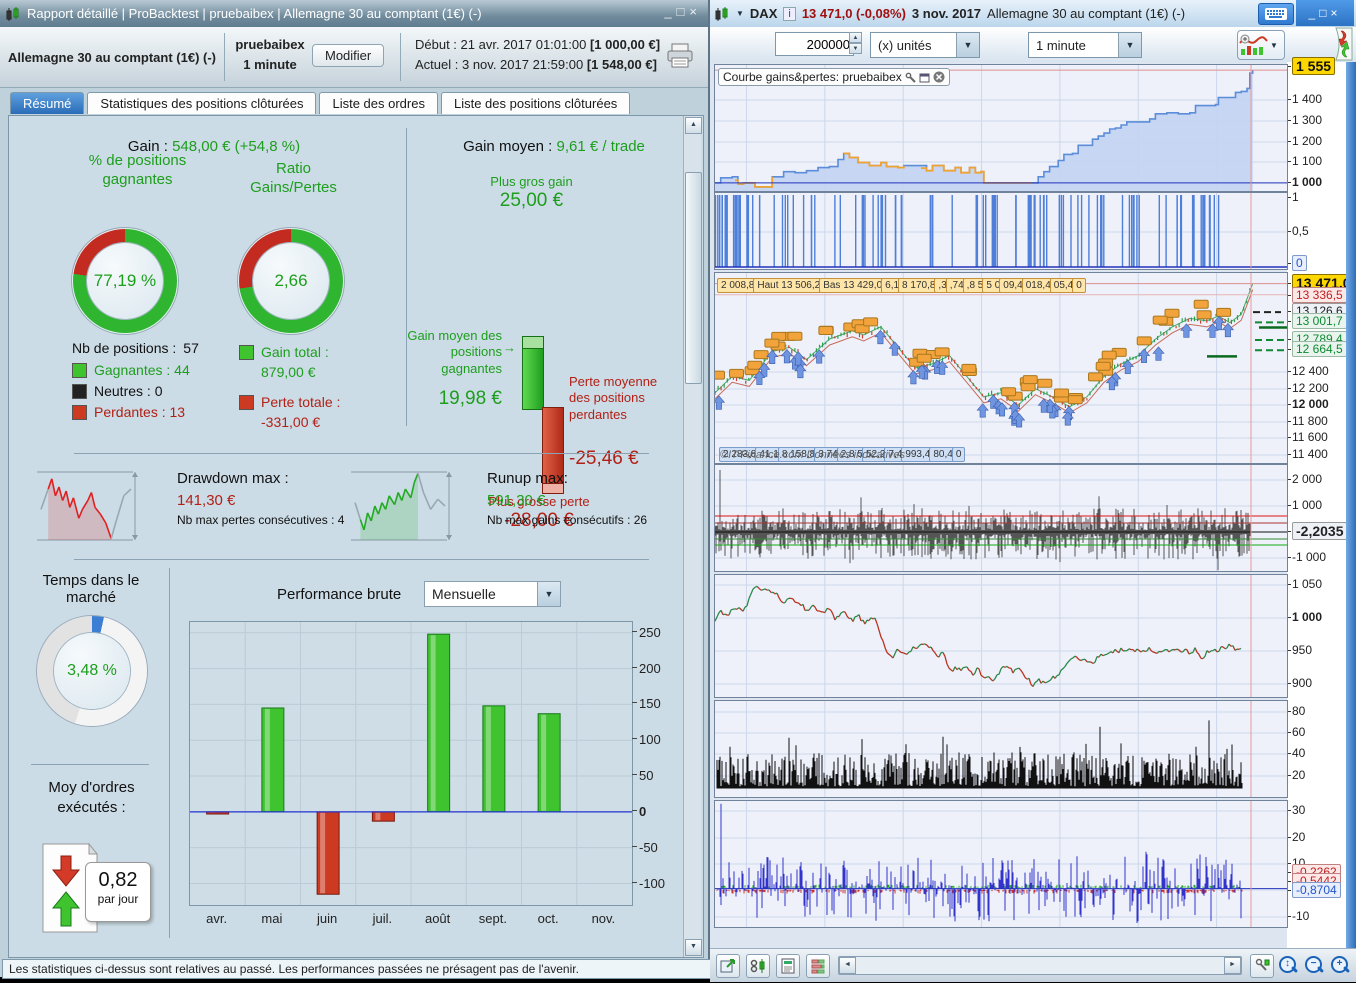 This screenshot has height=983, width=1356. Describe the element at coordinates (693, 125) in the screenshot. I see `scroll-up-icon: ▲` at that location.